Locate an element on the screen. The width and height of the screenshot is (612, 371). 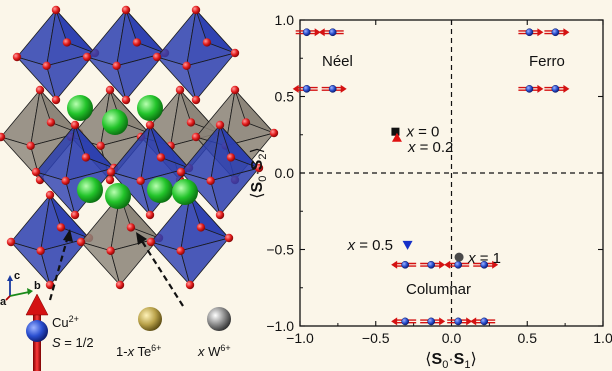
marker-square is located at coordinates (395, 131).